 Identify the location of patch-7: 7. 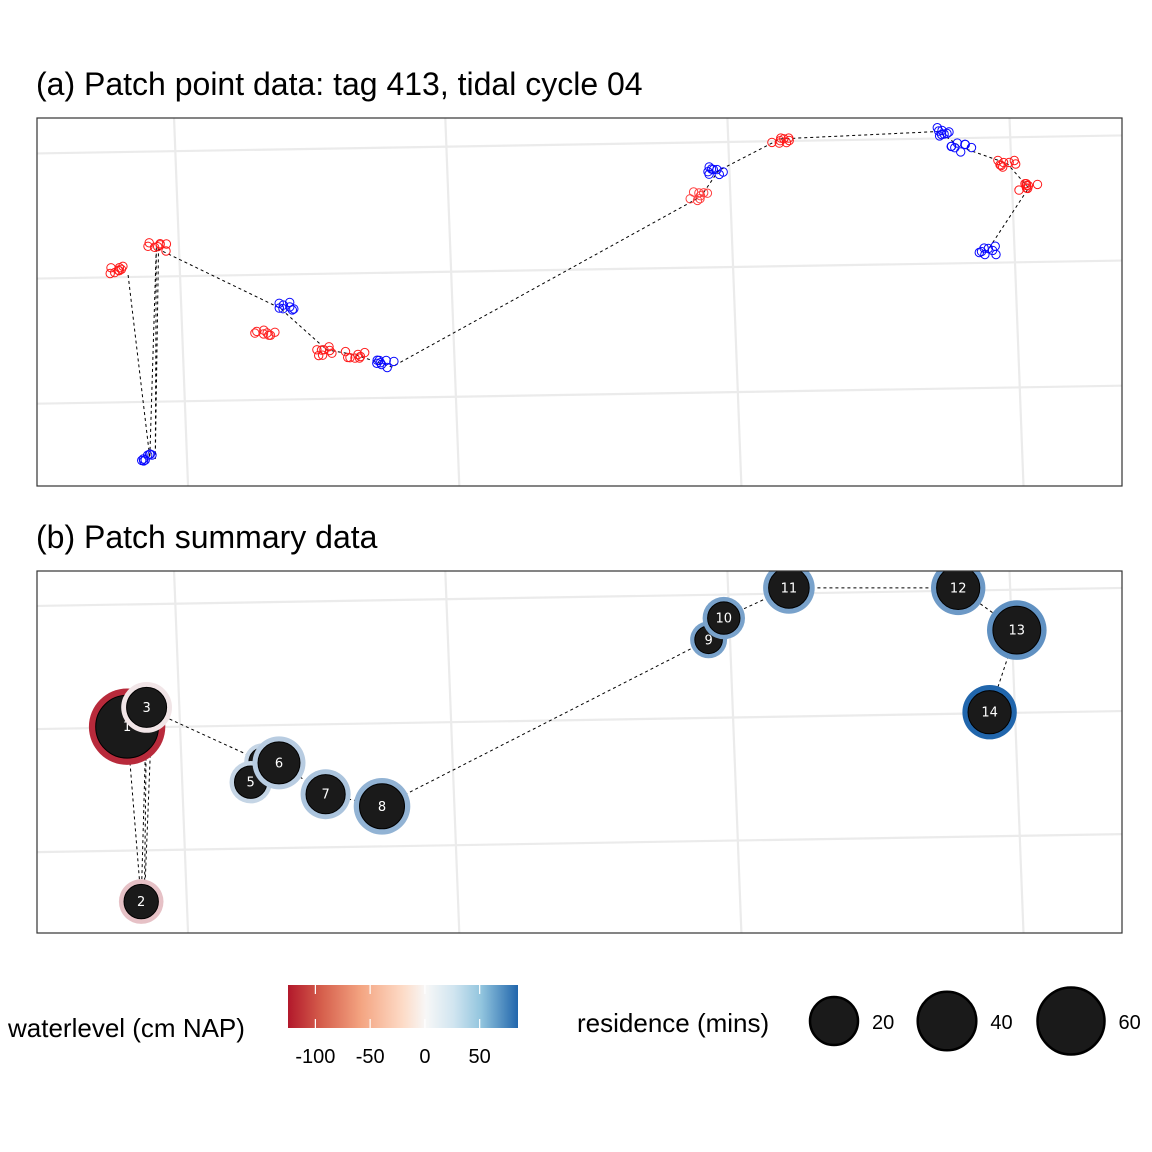
(325, 794).